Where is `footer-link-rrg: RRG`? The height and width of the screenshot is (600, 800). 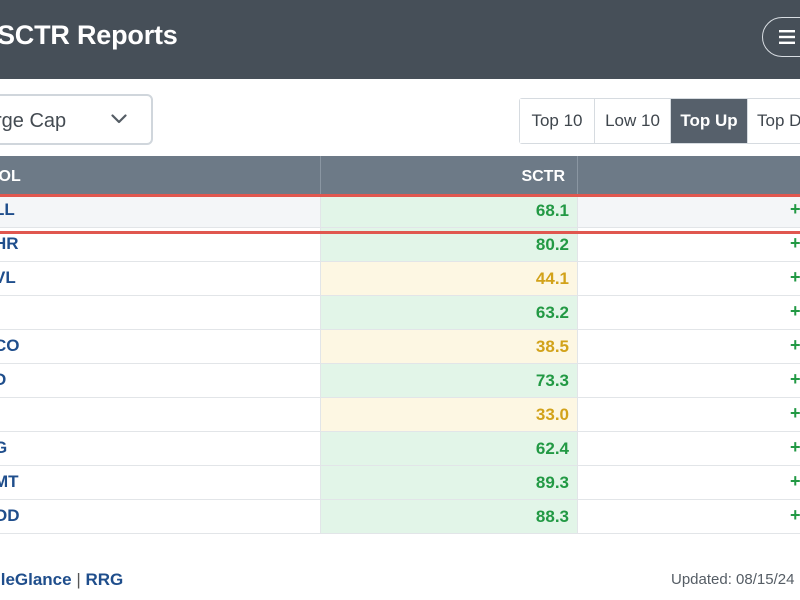 footer-link-rrg: RRG is located at coordinates (104, 579).